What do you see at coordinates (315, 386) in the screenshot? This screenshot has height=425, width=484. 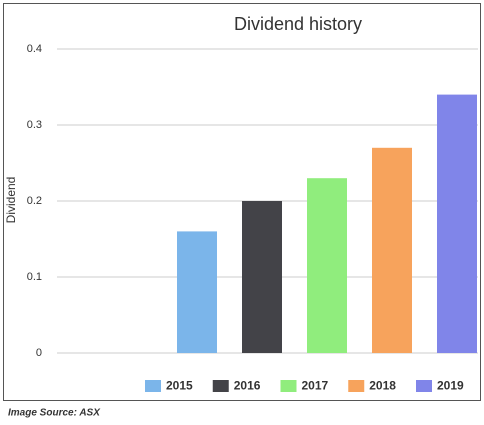 I see `legend-label: 2017` at bounding box center [315, 386].